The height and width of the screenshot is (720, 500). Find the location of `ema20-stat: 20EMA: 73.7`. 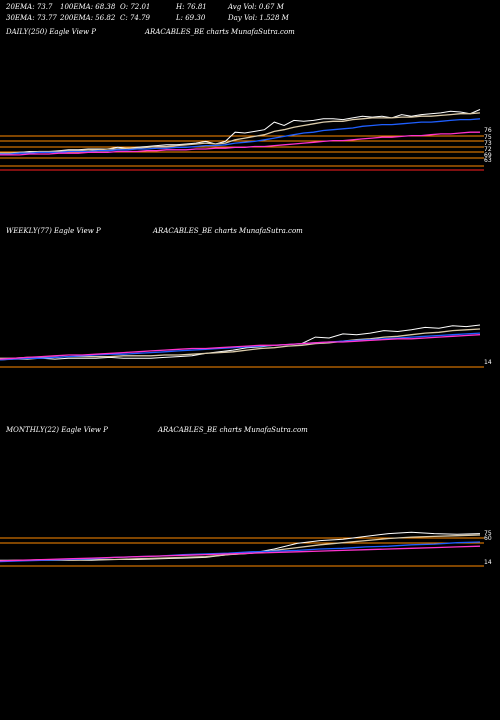

ema20-stat: 20EMA: 73.7 is located at coordinates (29, 7).